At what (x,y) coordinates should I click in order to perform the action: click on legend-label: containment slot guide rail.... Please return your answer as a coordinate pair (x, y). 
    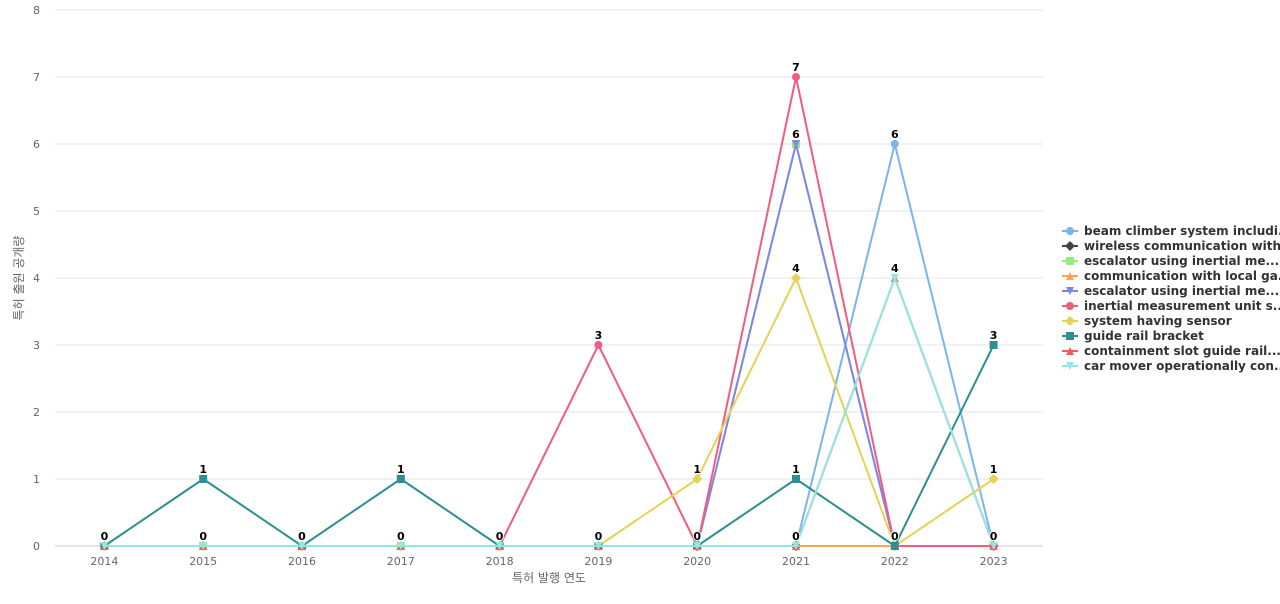
    Looking at the image, I should click on (1182, 350).